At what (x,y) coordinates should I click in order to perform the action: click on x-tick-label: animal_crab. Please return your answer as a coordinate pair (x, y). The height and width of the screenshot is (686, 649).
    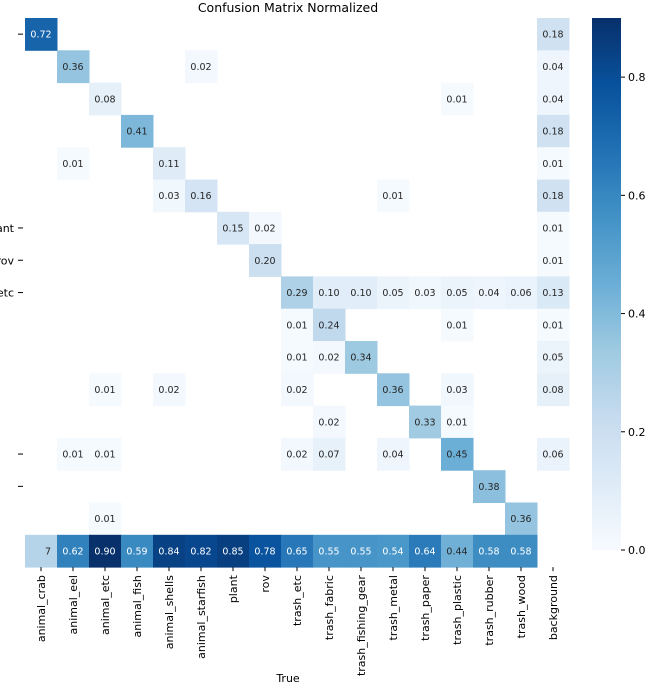
    Looking at the image, I should click on (41, 608).